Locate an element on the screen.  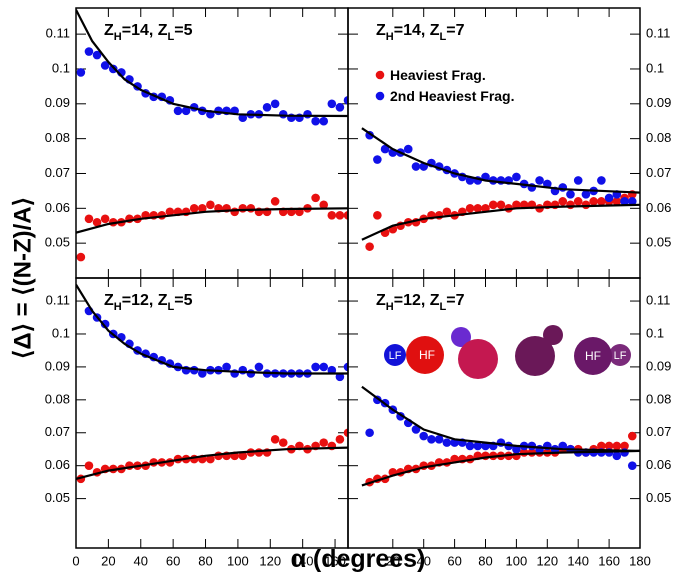
title-text: Z is located at coordinates (109, 30).